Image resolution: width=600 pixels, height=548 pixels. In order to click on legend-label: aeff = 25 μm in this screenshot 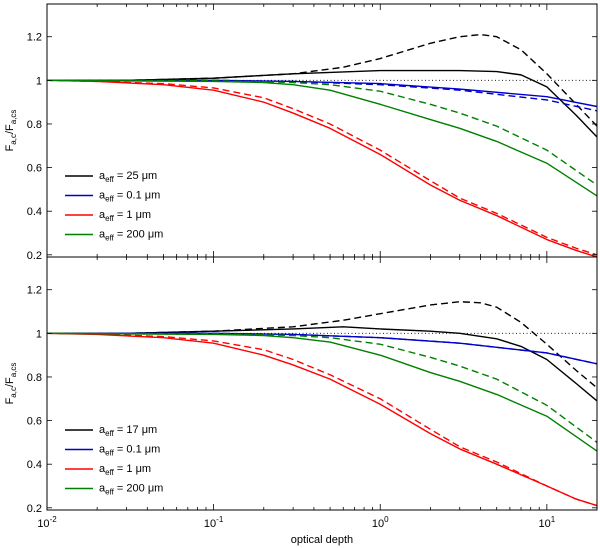, I will do `click(128, 177)`.